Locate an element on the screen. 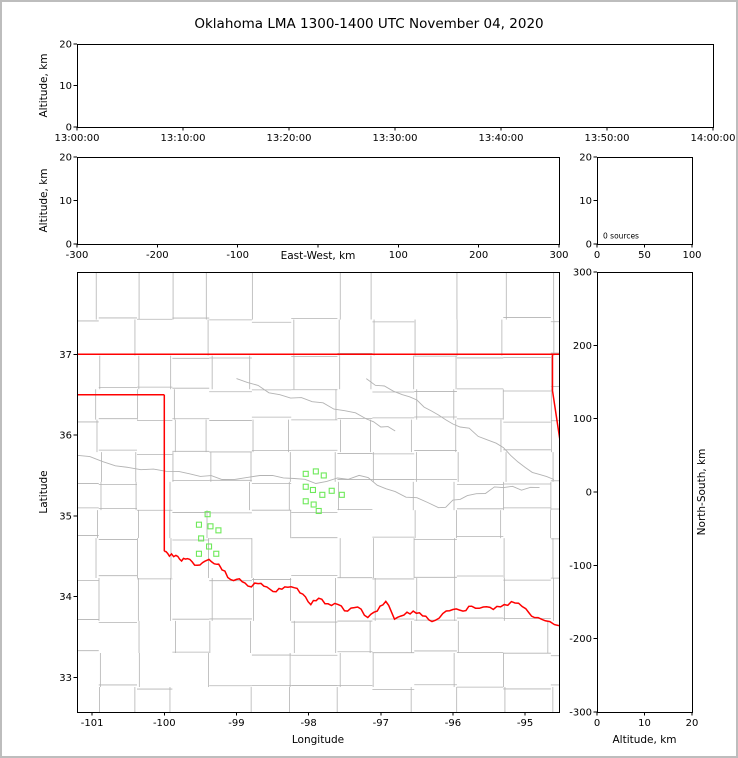  x-tick-label: -200 is located at coordinates (157, 255).